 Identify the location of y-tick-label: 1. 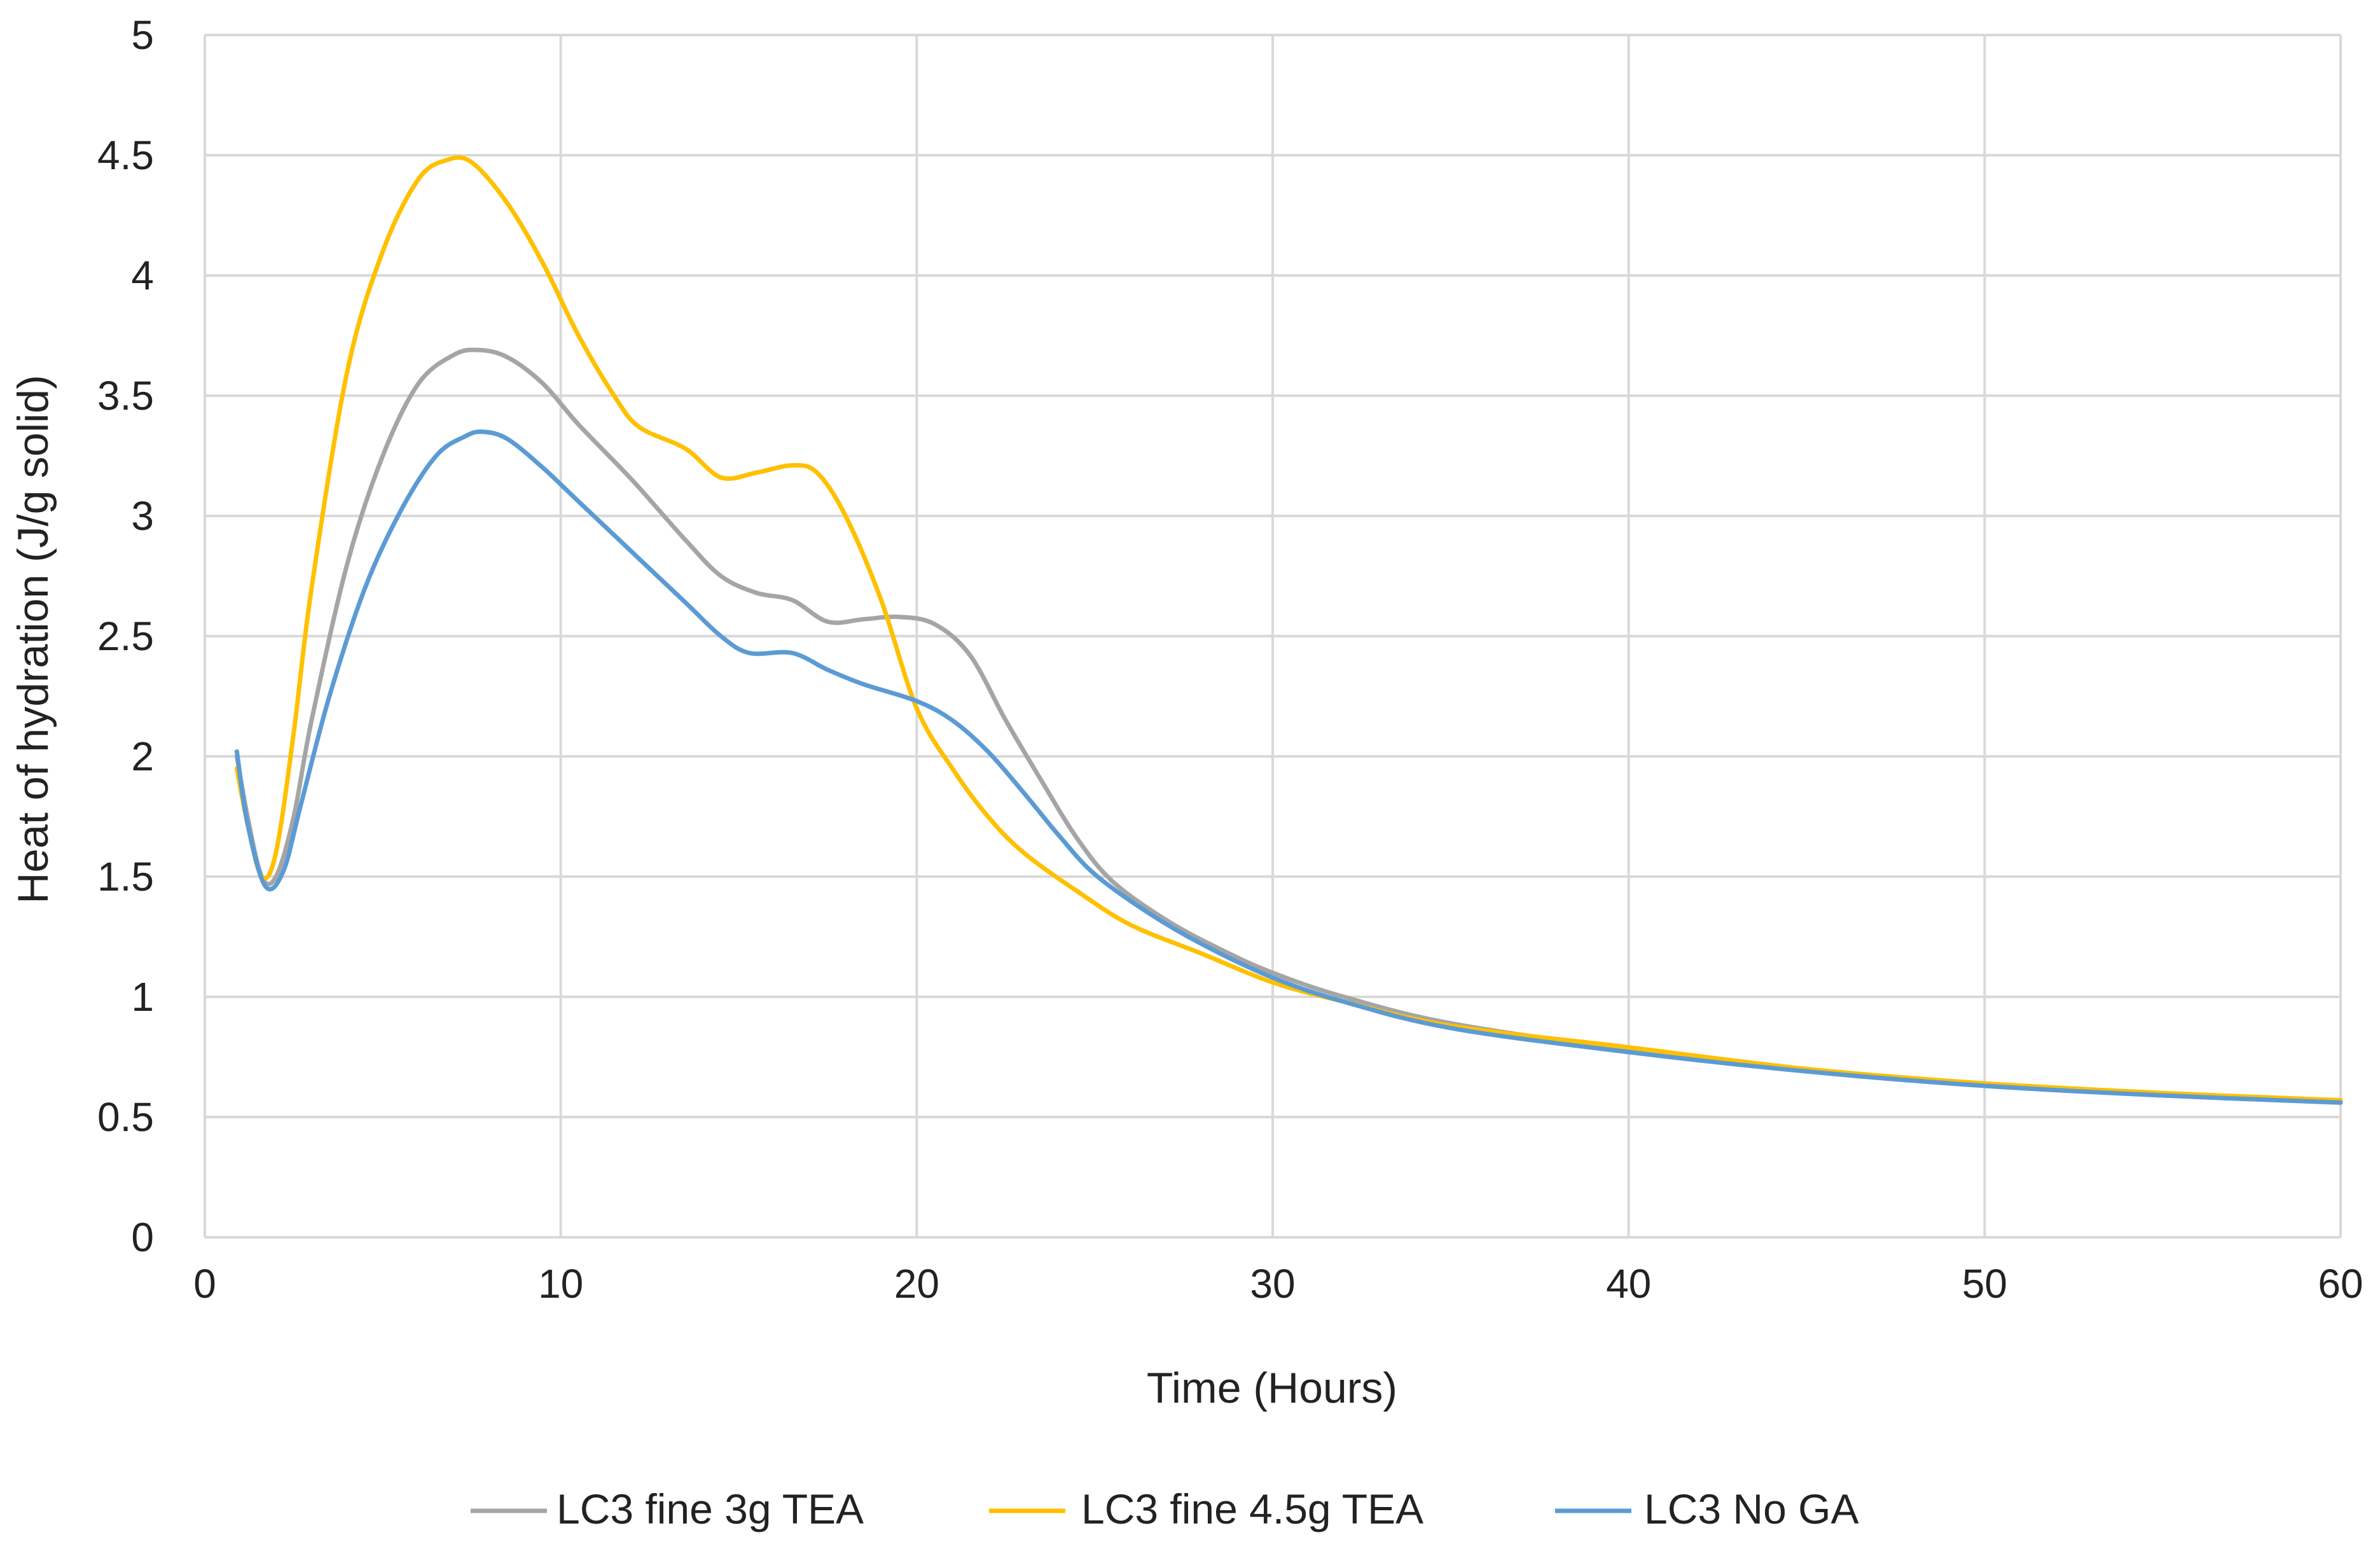
(142, 997).